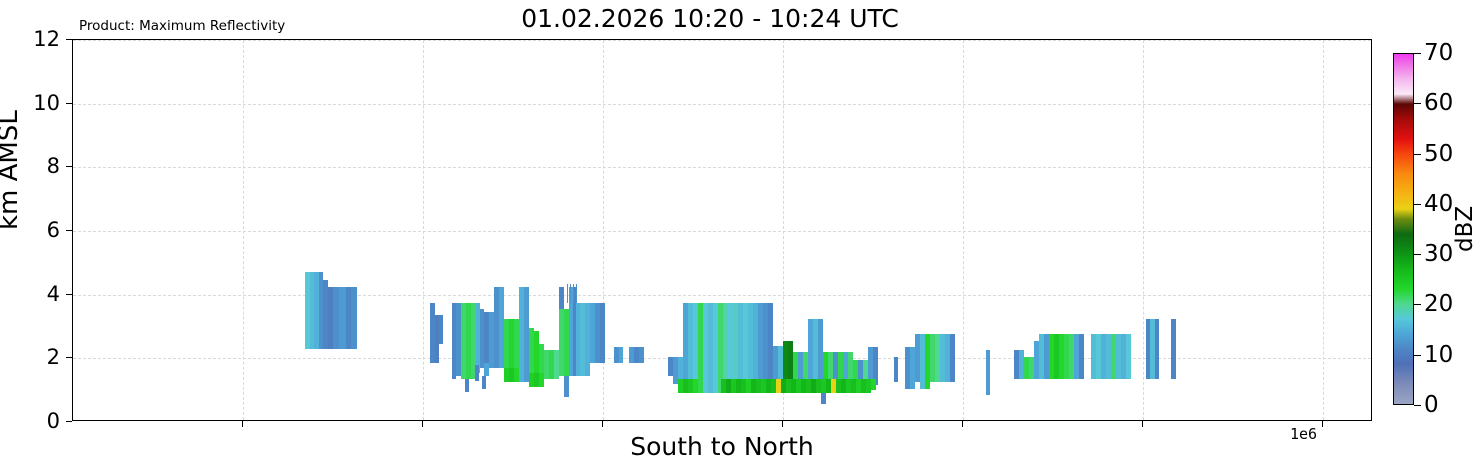 Image resolution: width=1482 pixels, height=470 pixels. Describe the element at coordinates (1439, 153) in the screenshot. I see `colorbar-tick-label: 50` at that location.